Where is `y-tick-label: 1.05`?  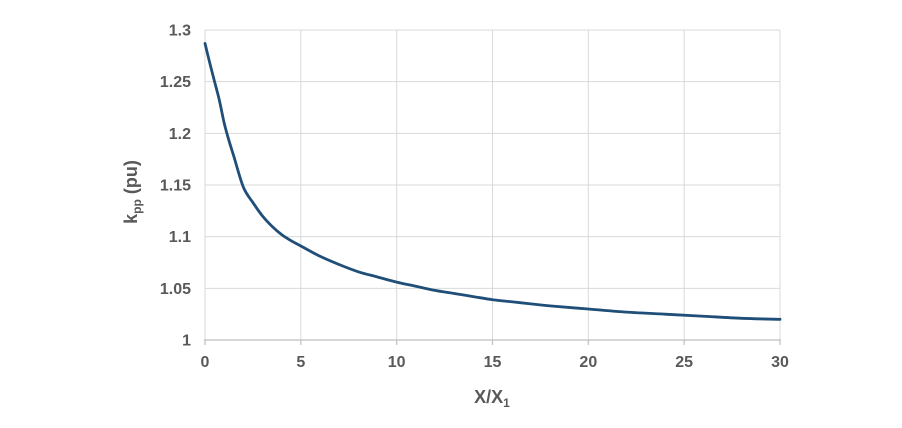 y-tick-label: 1.05 is located at coordinates (175, 289).